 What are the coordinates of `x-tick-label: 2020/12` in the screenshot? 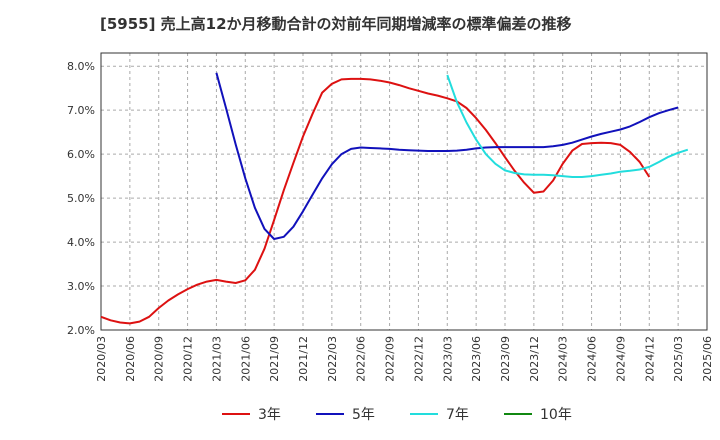 It's located at (188, 359).